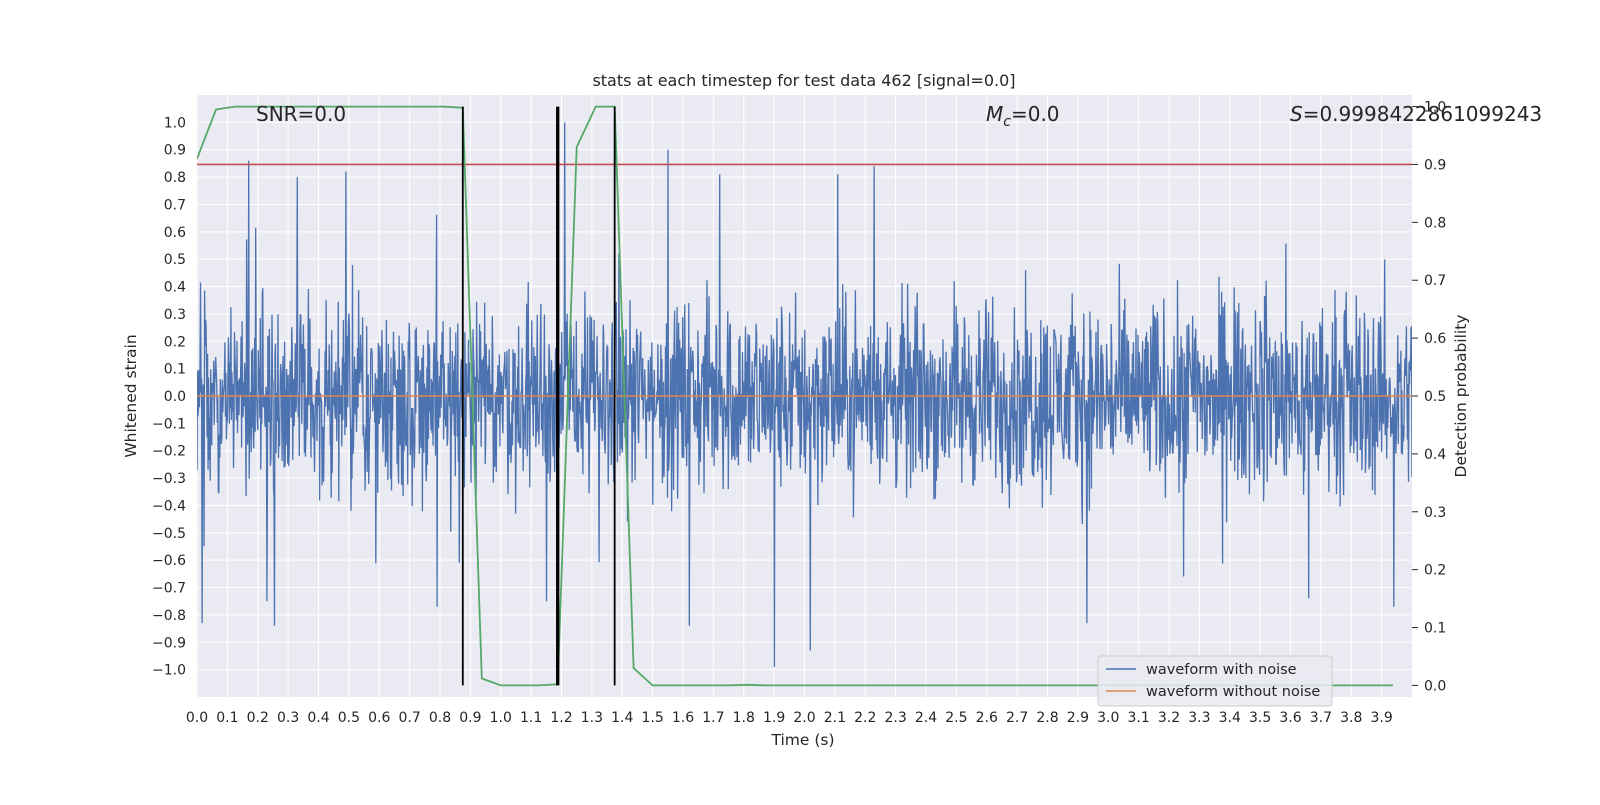 The height and width of the screenshot is (805, 1600). Describe the element at coordinates (744, 718) in the screenshot. I see `x-tick-label: 1.8` at that location.